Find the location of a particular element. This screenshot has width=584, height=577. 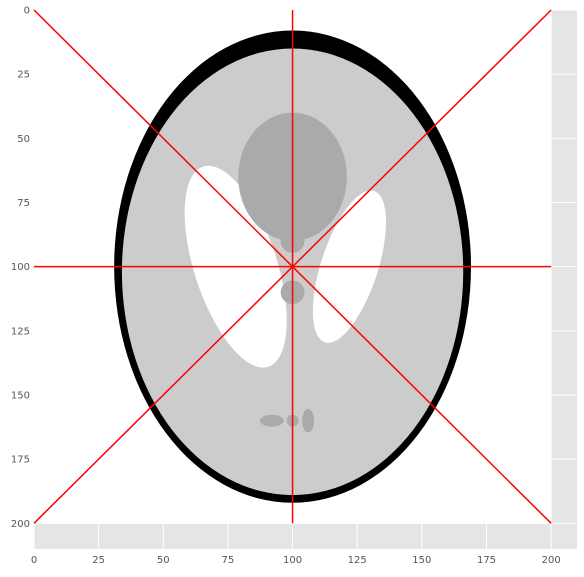

x-tick-label: 200 is located at coordinates (551, 560).